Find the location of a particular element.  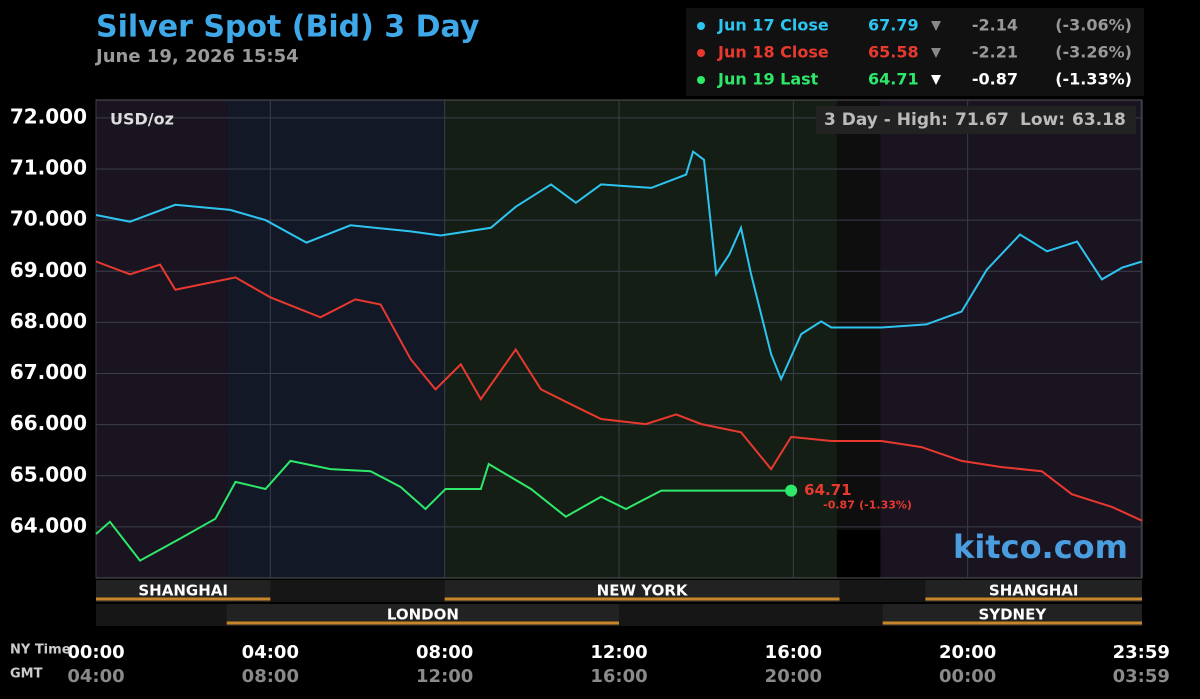

gmt-tick-label: 12:00 is located at coordinates (444, 676).